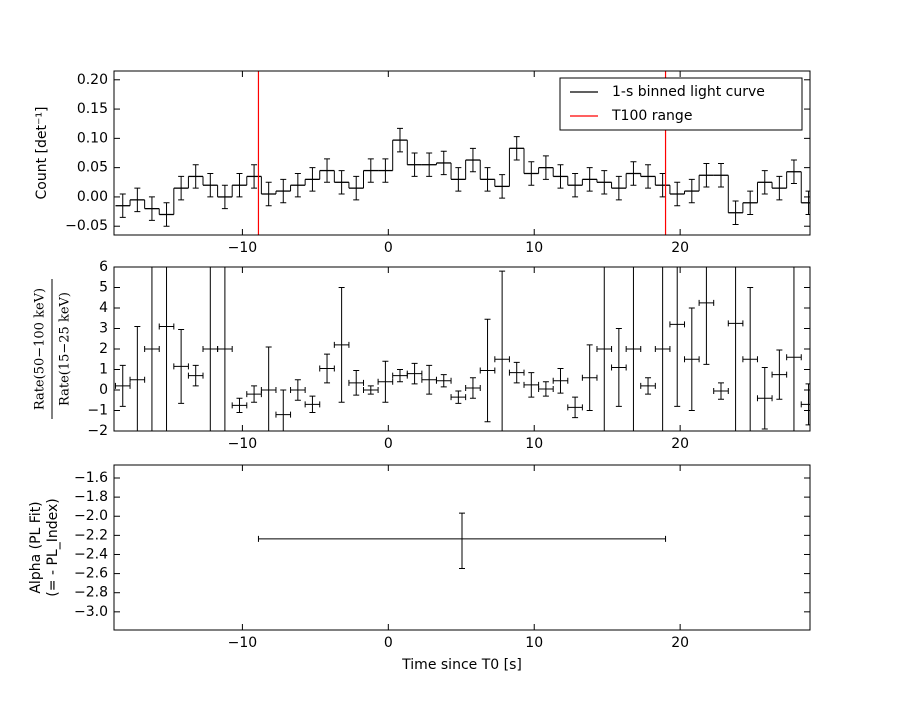 The image size is (900, 704). I want to click on y-tick-label: −1.8, so click(91, 497).